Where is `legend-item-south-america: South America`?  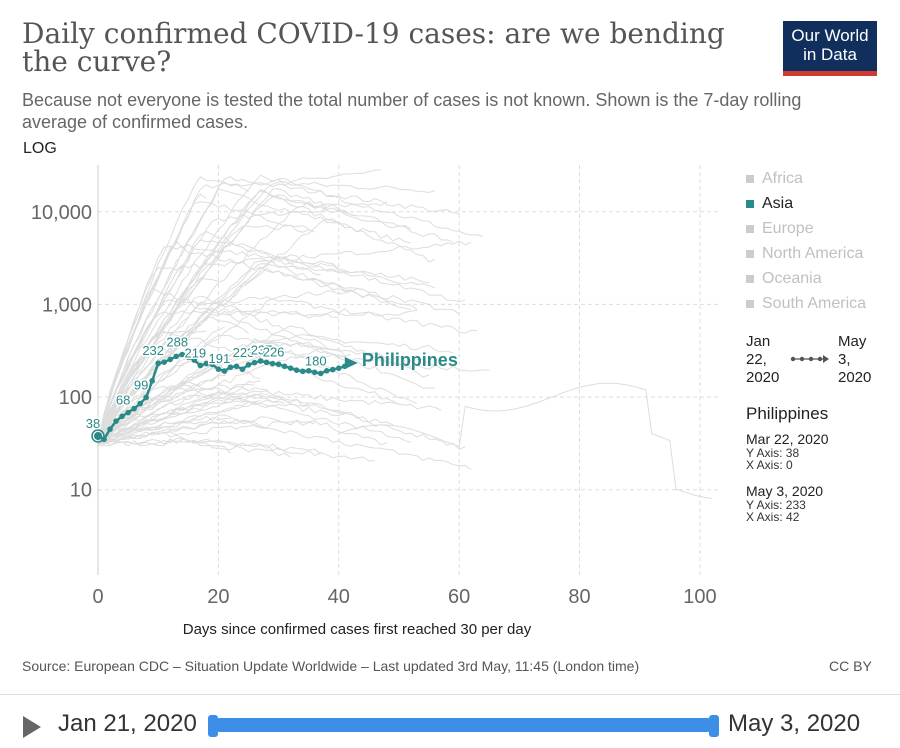
legend-item-south-america: South America is located at coordinates (806, 303).